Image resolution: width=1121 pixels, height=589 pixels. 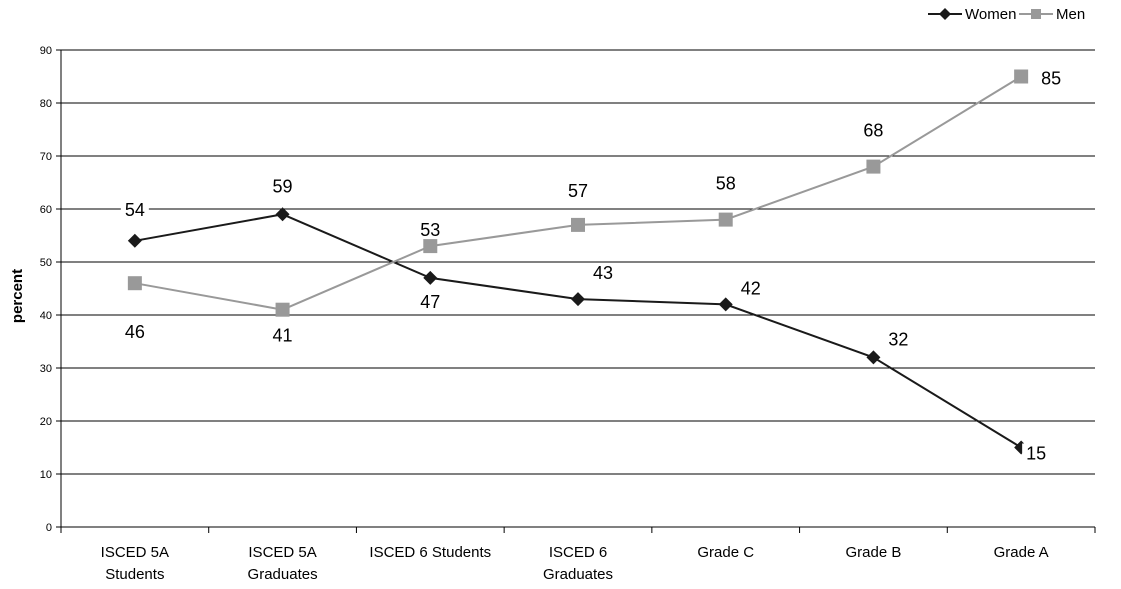 I want to click on y-tick-label: 40, so click(x=46, y=316).